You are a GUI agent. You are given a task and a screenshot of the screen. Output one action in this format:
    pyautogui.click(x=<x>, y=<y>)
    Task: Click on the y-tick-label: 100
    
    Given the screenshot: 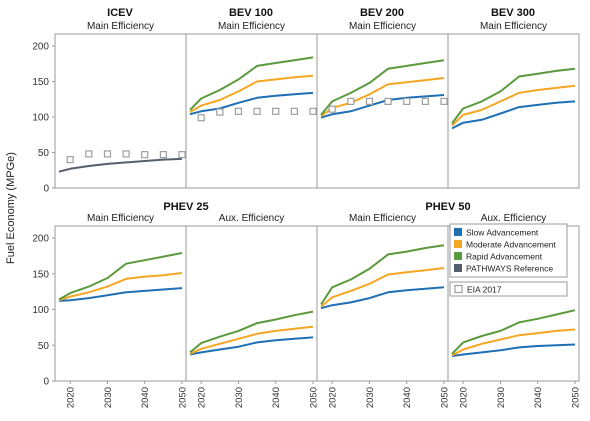 What is the action you would take?
    pyautogui.click(x=40, y=310)
    